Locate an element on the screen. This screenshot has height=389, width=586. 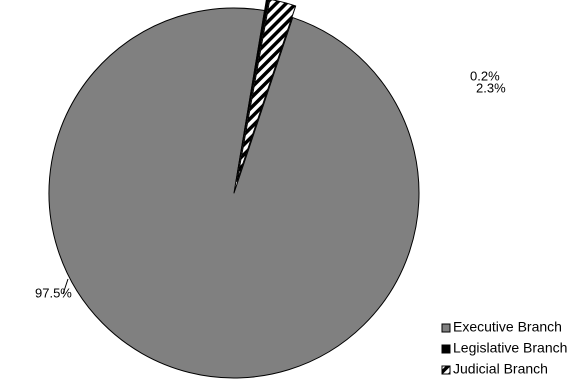
legend-item-judicial-branch: Judicial Branch is located at coordinates (494, 369).